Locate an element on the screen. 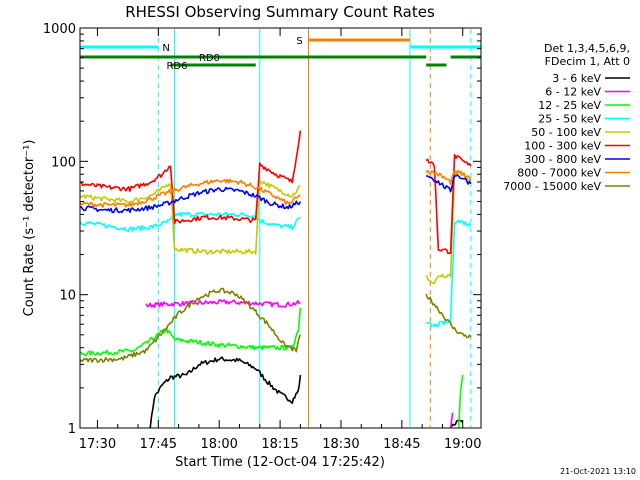 This screenshot has height=480, width=640. x-tick-label: 18:15 is located at coordinates (279, 444).